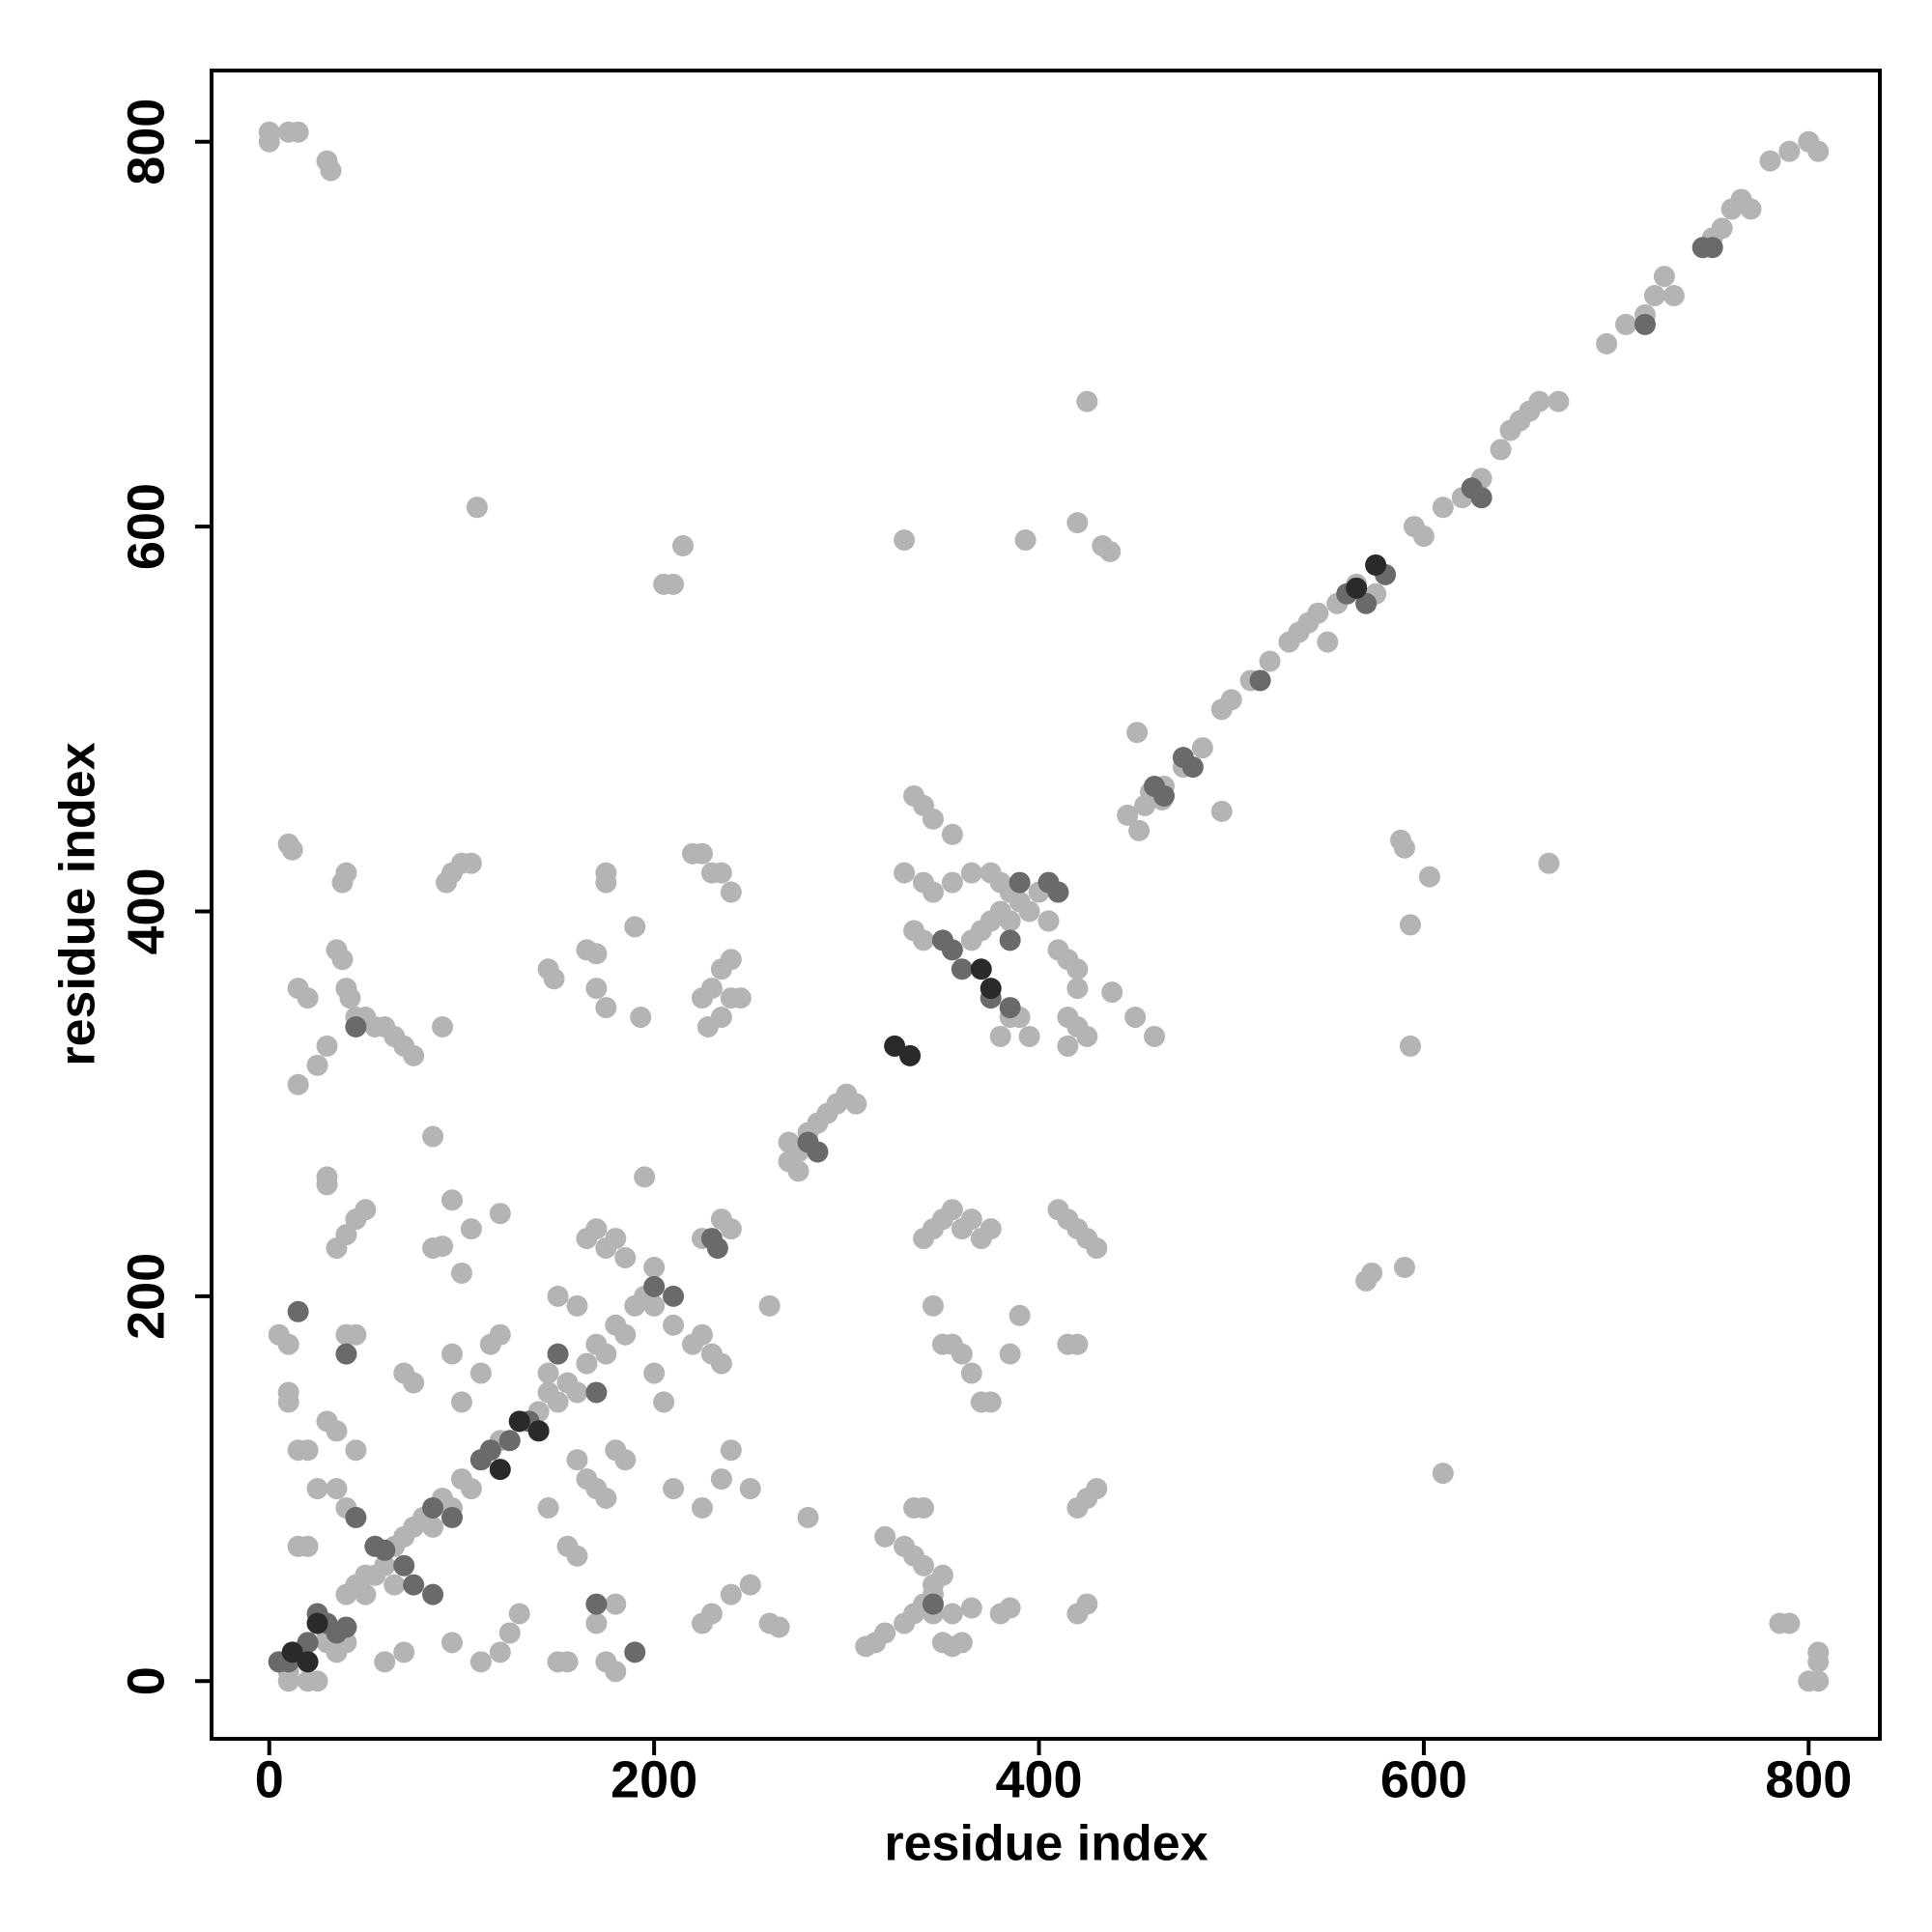  What do you see at coordinates (146, 1680) in the screenshot?
I see `y-tick-label: 0` at bounding box center [146, 1680].